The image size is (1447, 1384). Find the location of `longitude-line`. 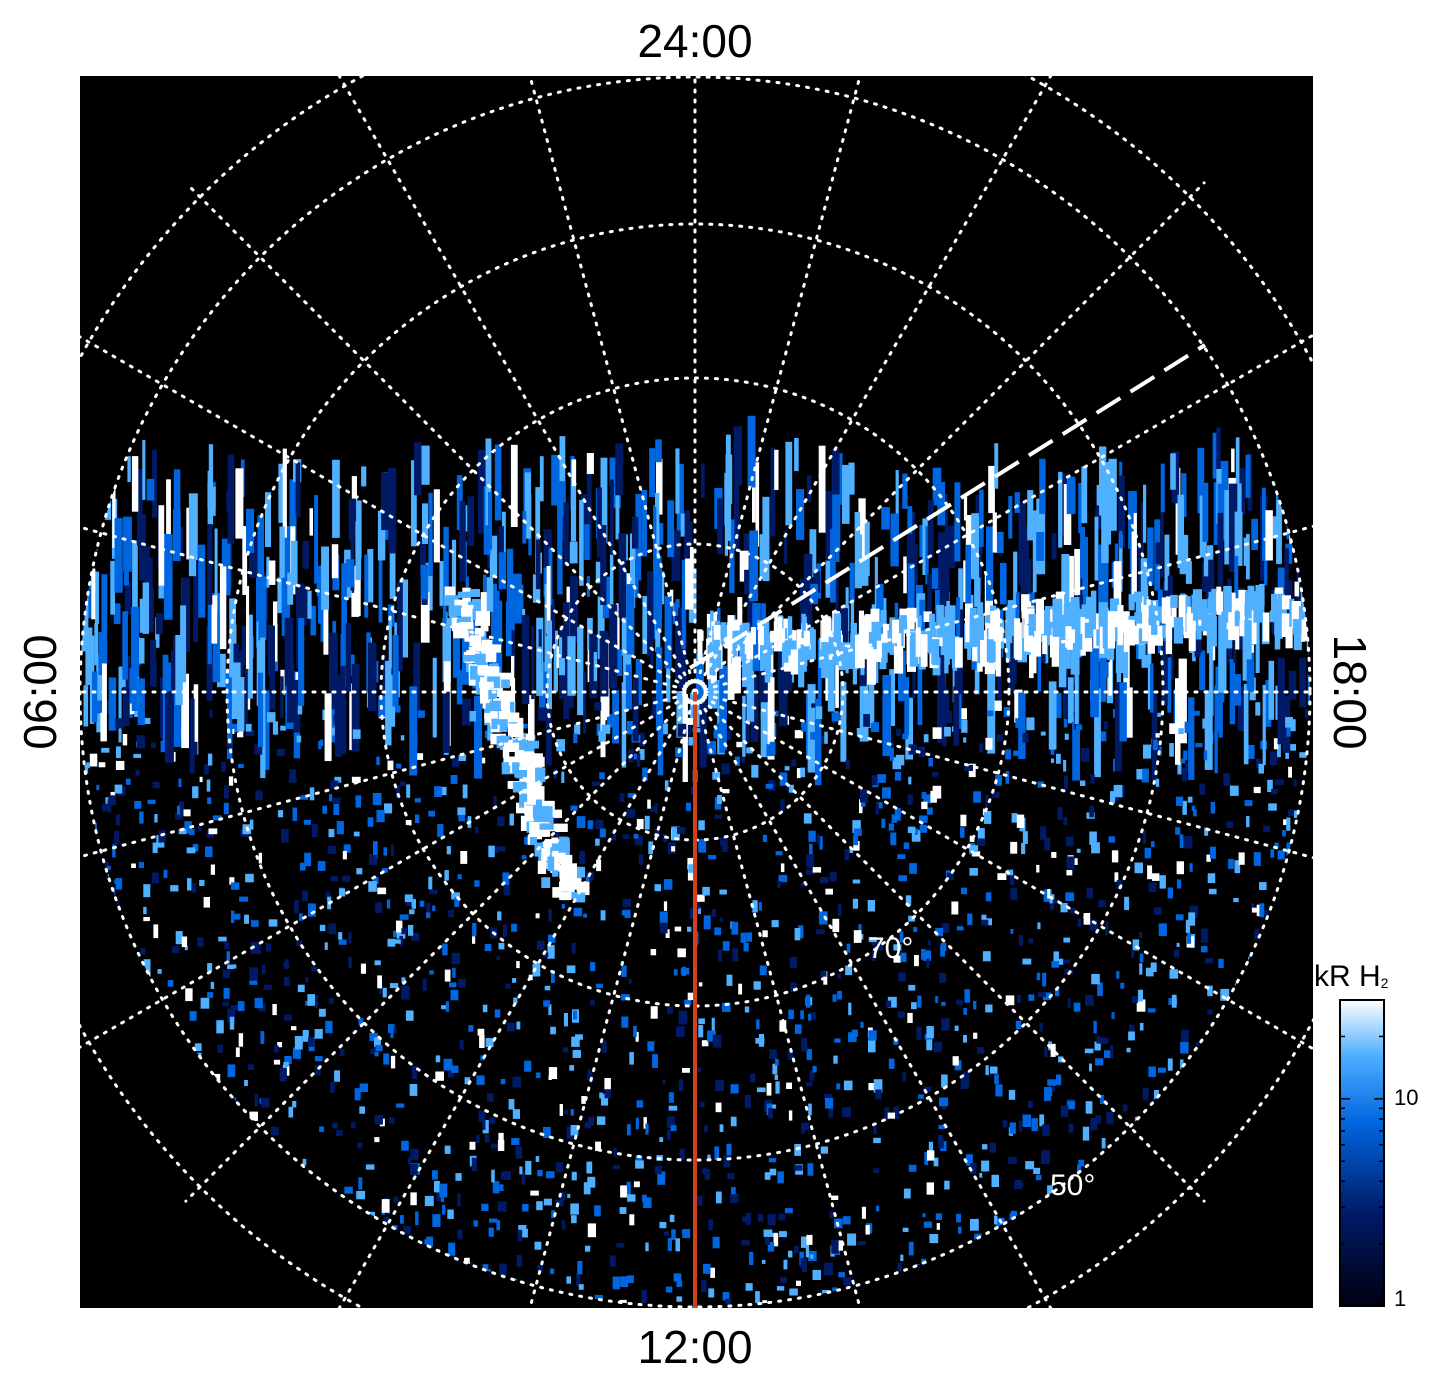

longitude-line is located at coordinates (873, 999).